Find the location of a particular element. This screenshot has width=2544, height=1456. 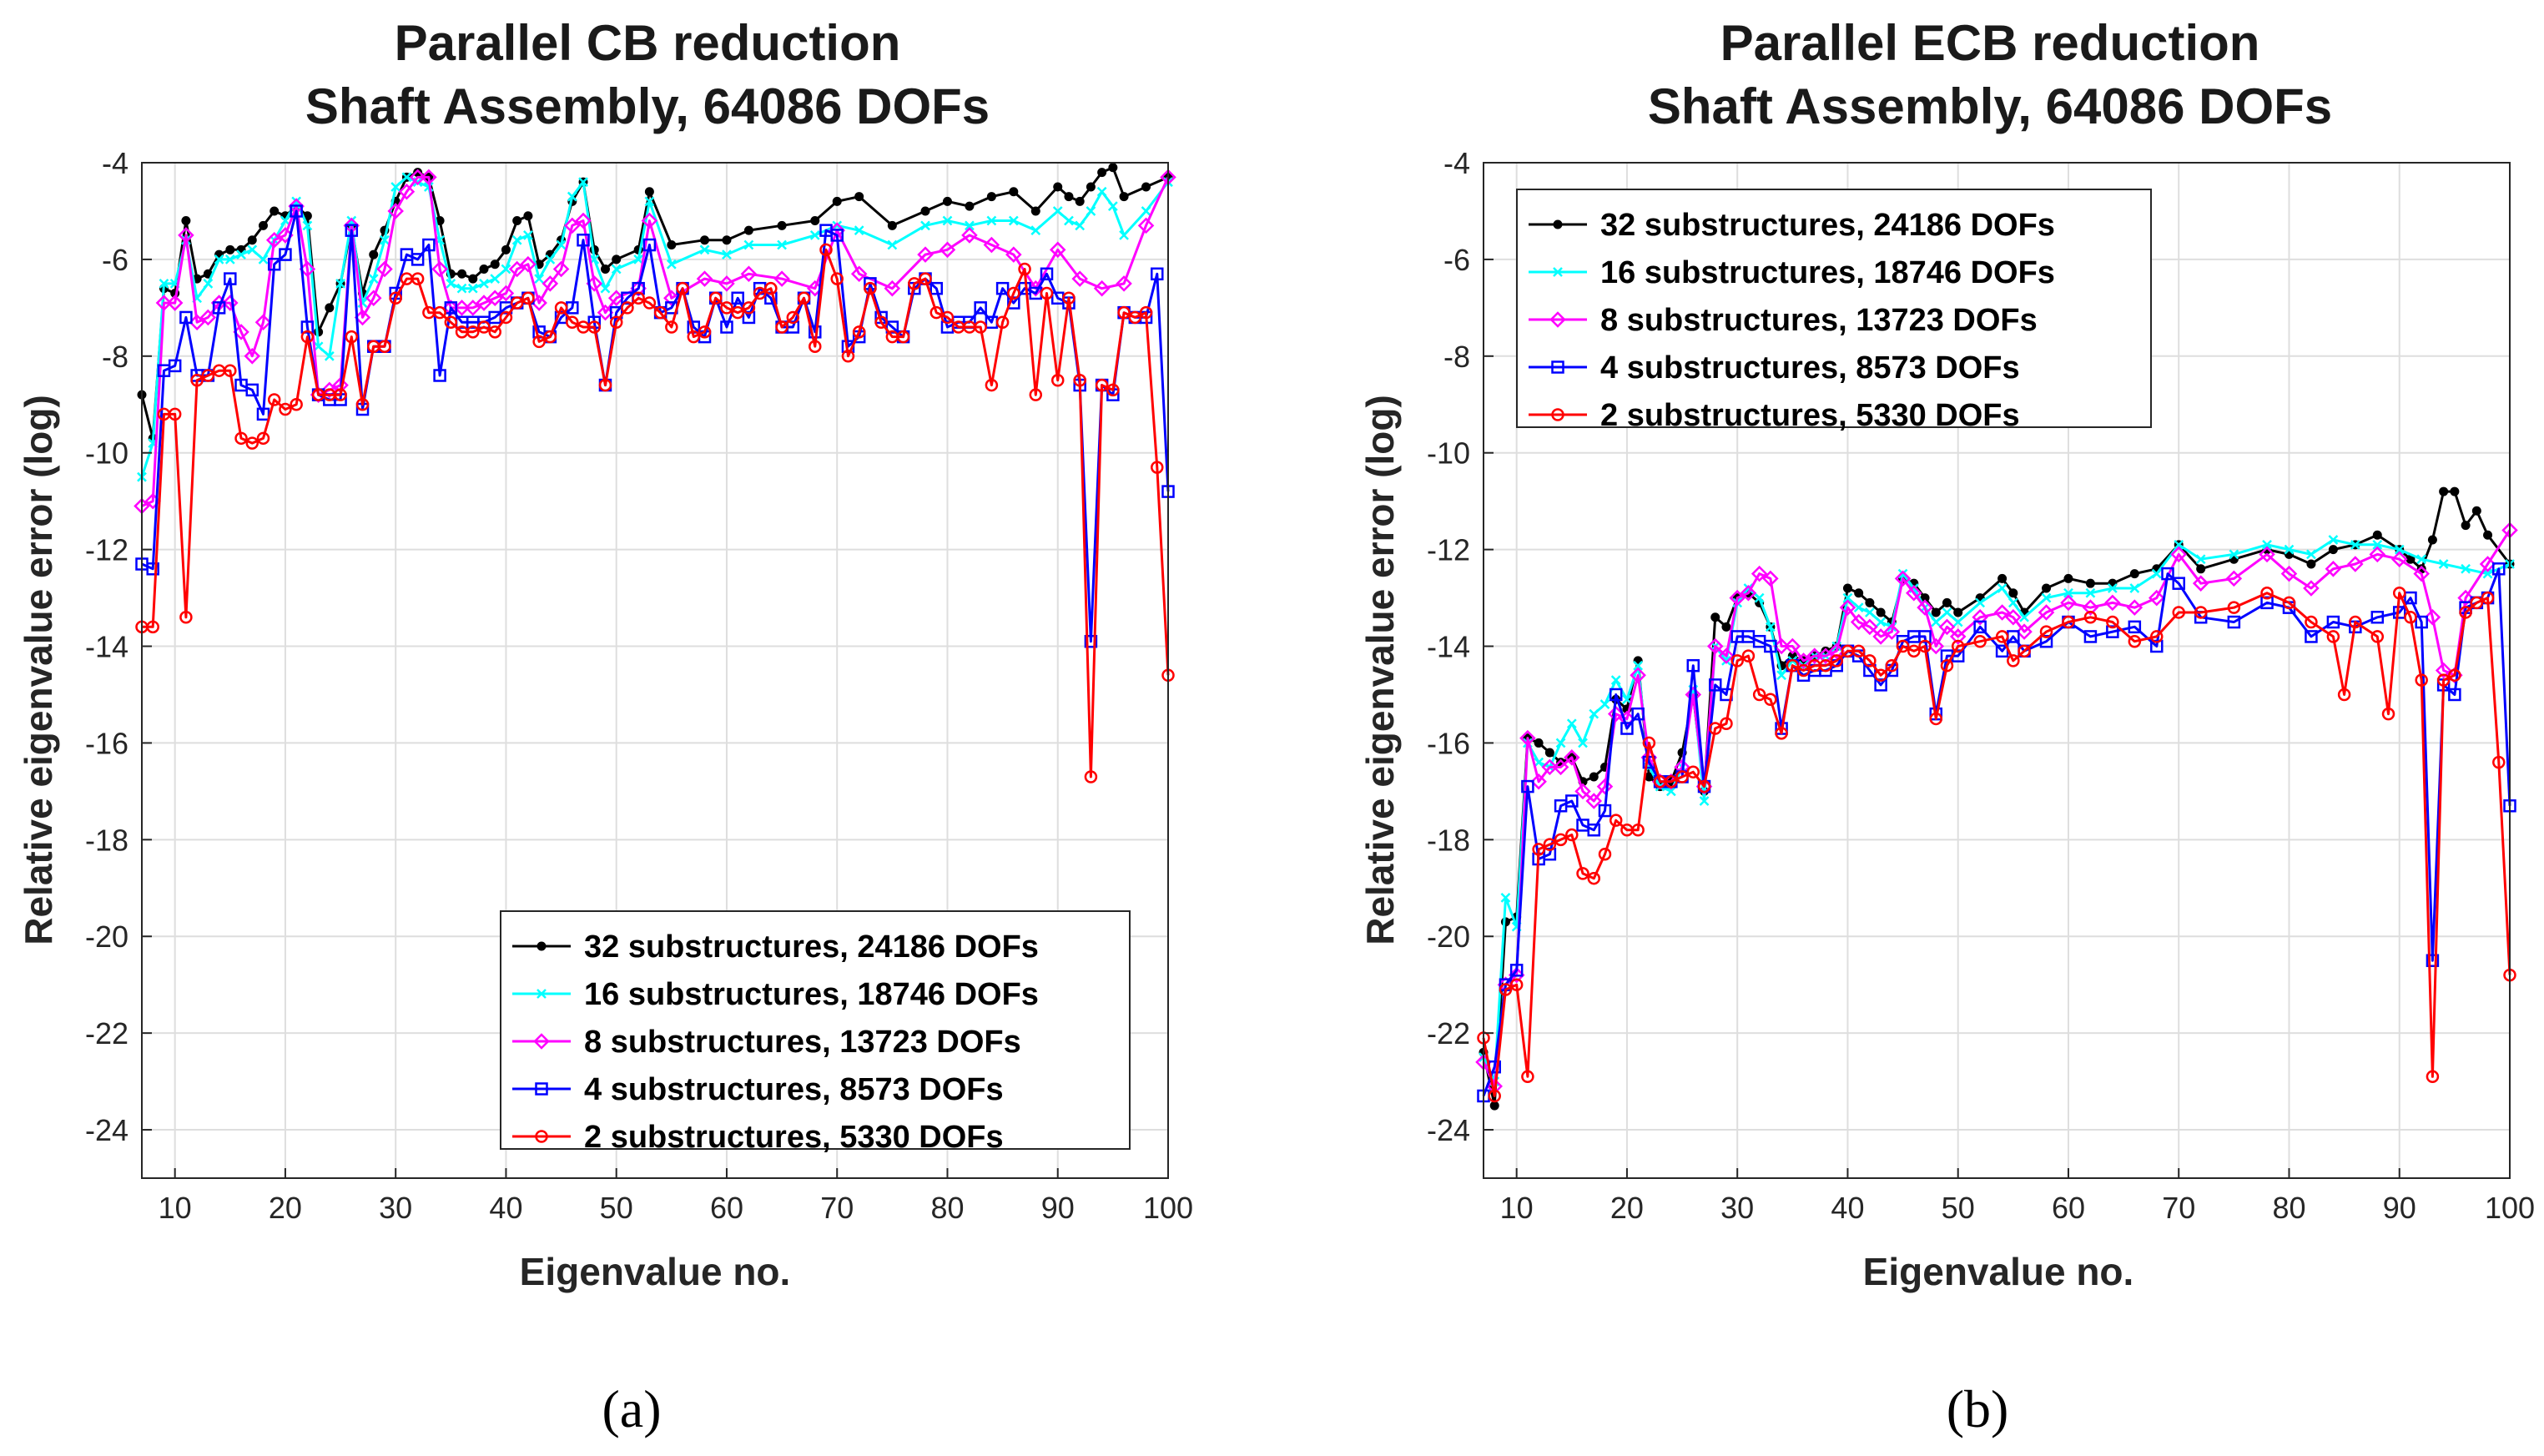

y-tick-label: -8 is located at coordinates (115, 357).